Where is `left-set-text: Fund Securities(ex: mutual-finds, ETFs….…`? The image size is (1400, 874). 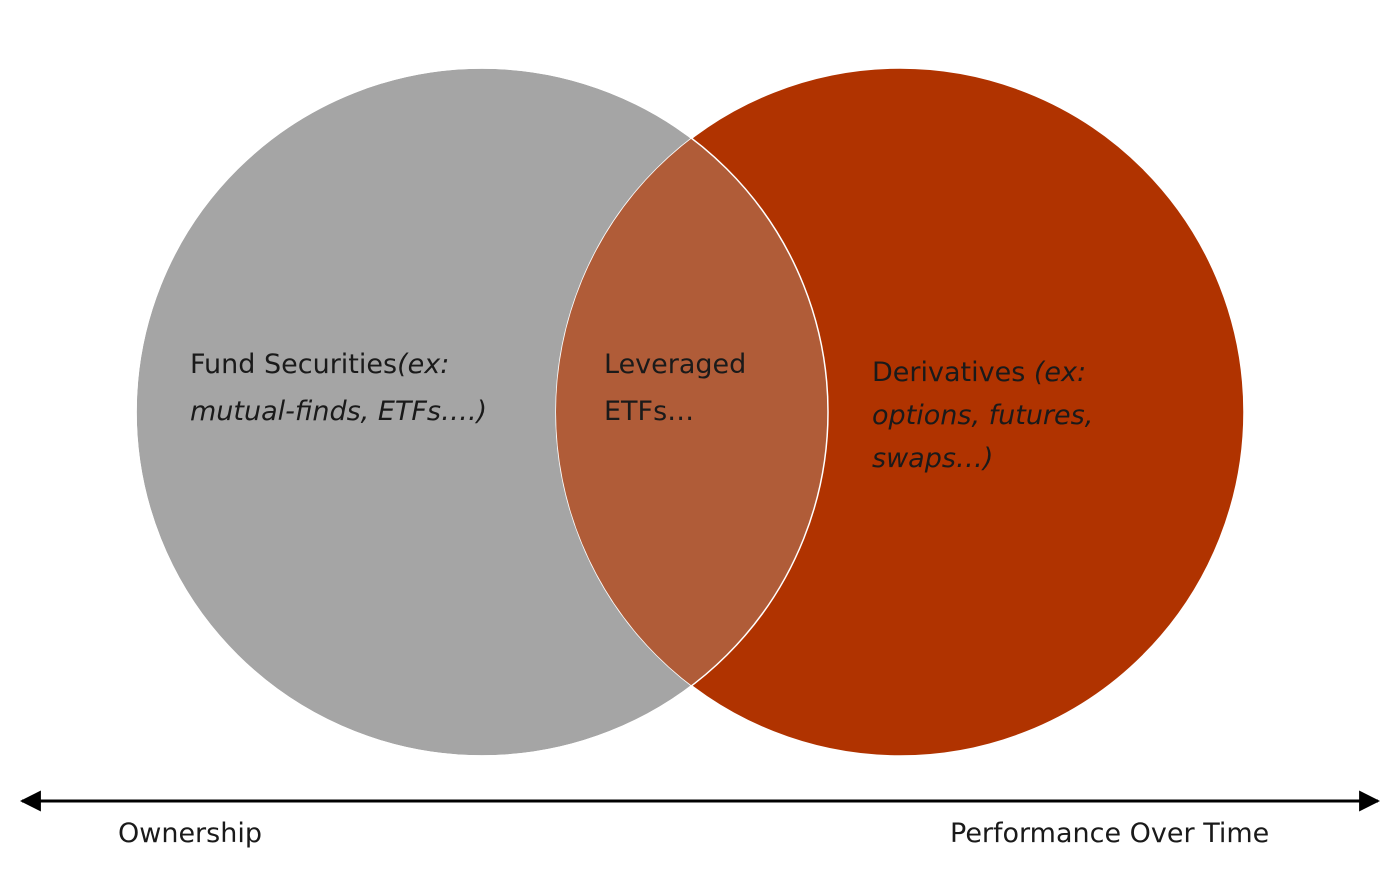
left-set-text: Fund Securities(ex: mutual-finds, ETFs….… is located at coordinates (338, 388).